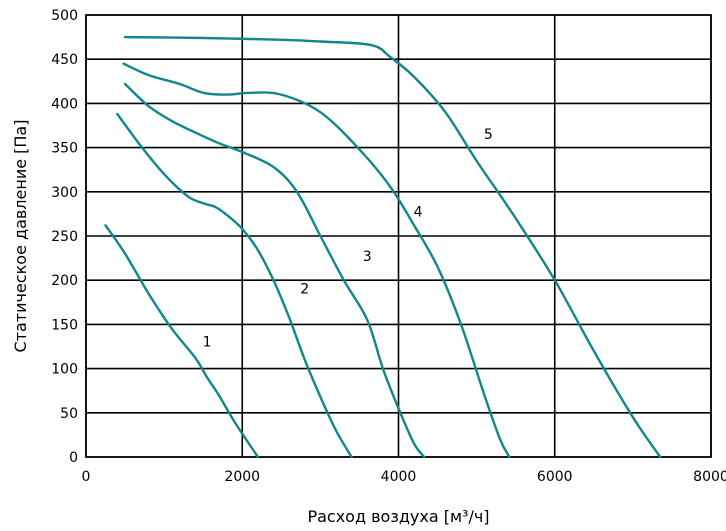  What do you see at coordinates (64, 325) in the screenshot?
I see `y-tick-label: 150` at bounding box center [64, 325].